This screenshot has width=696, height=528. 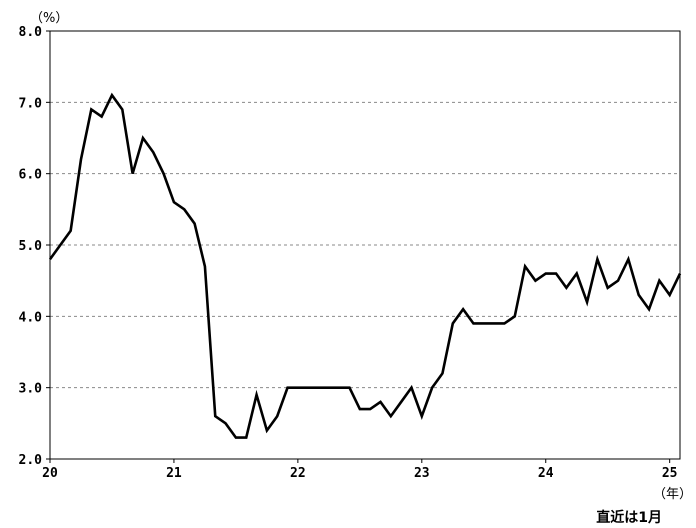 I want to click on latest-data-note: 直近は1月, so click(x=629, y=517).